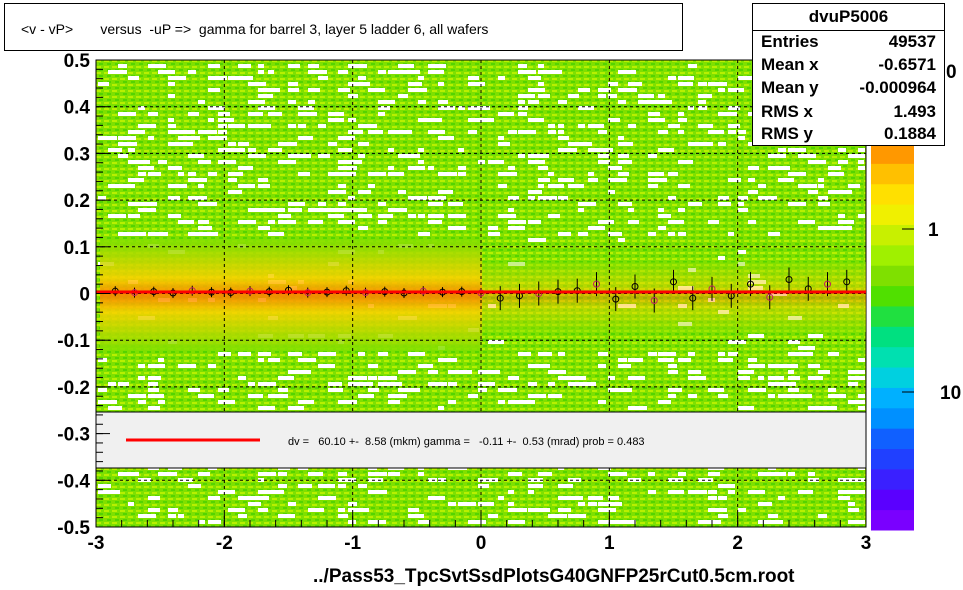 The width and height of the screenshot is (963, 590). I want to click on stats-key: RMS x, so click(787, 111).